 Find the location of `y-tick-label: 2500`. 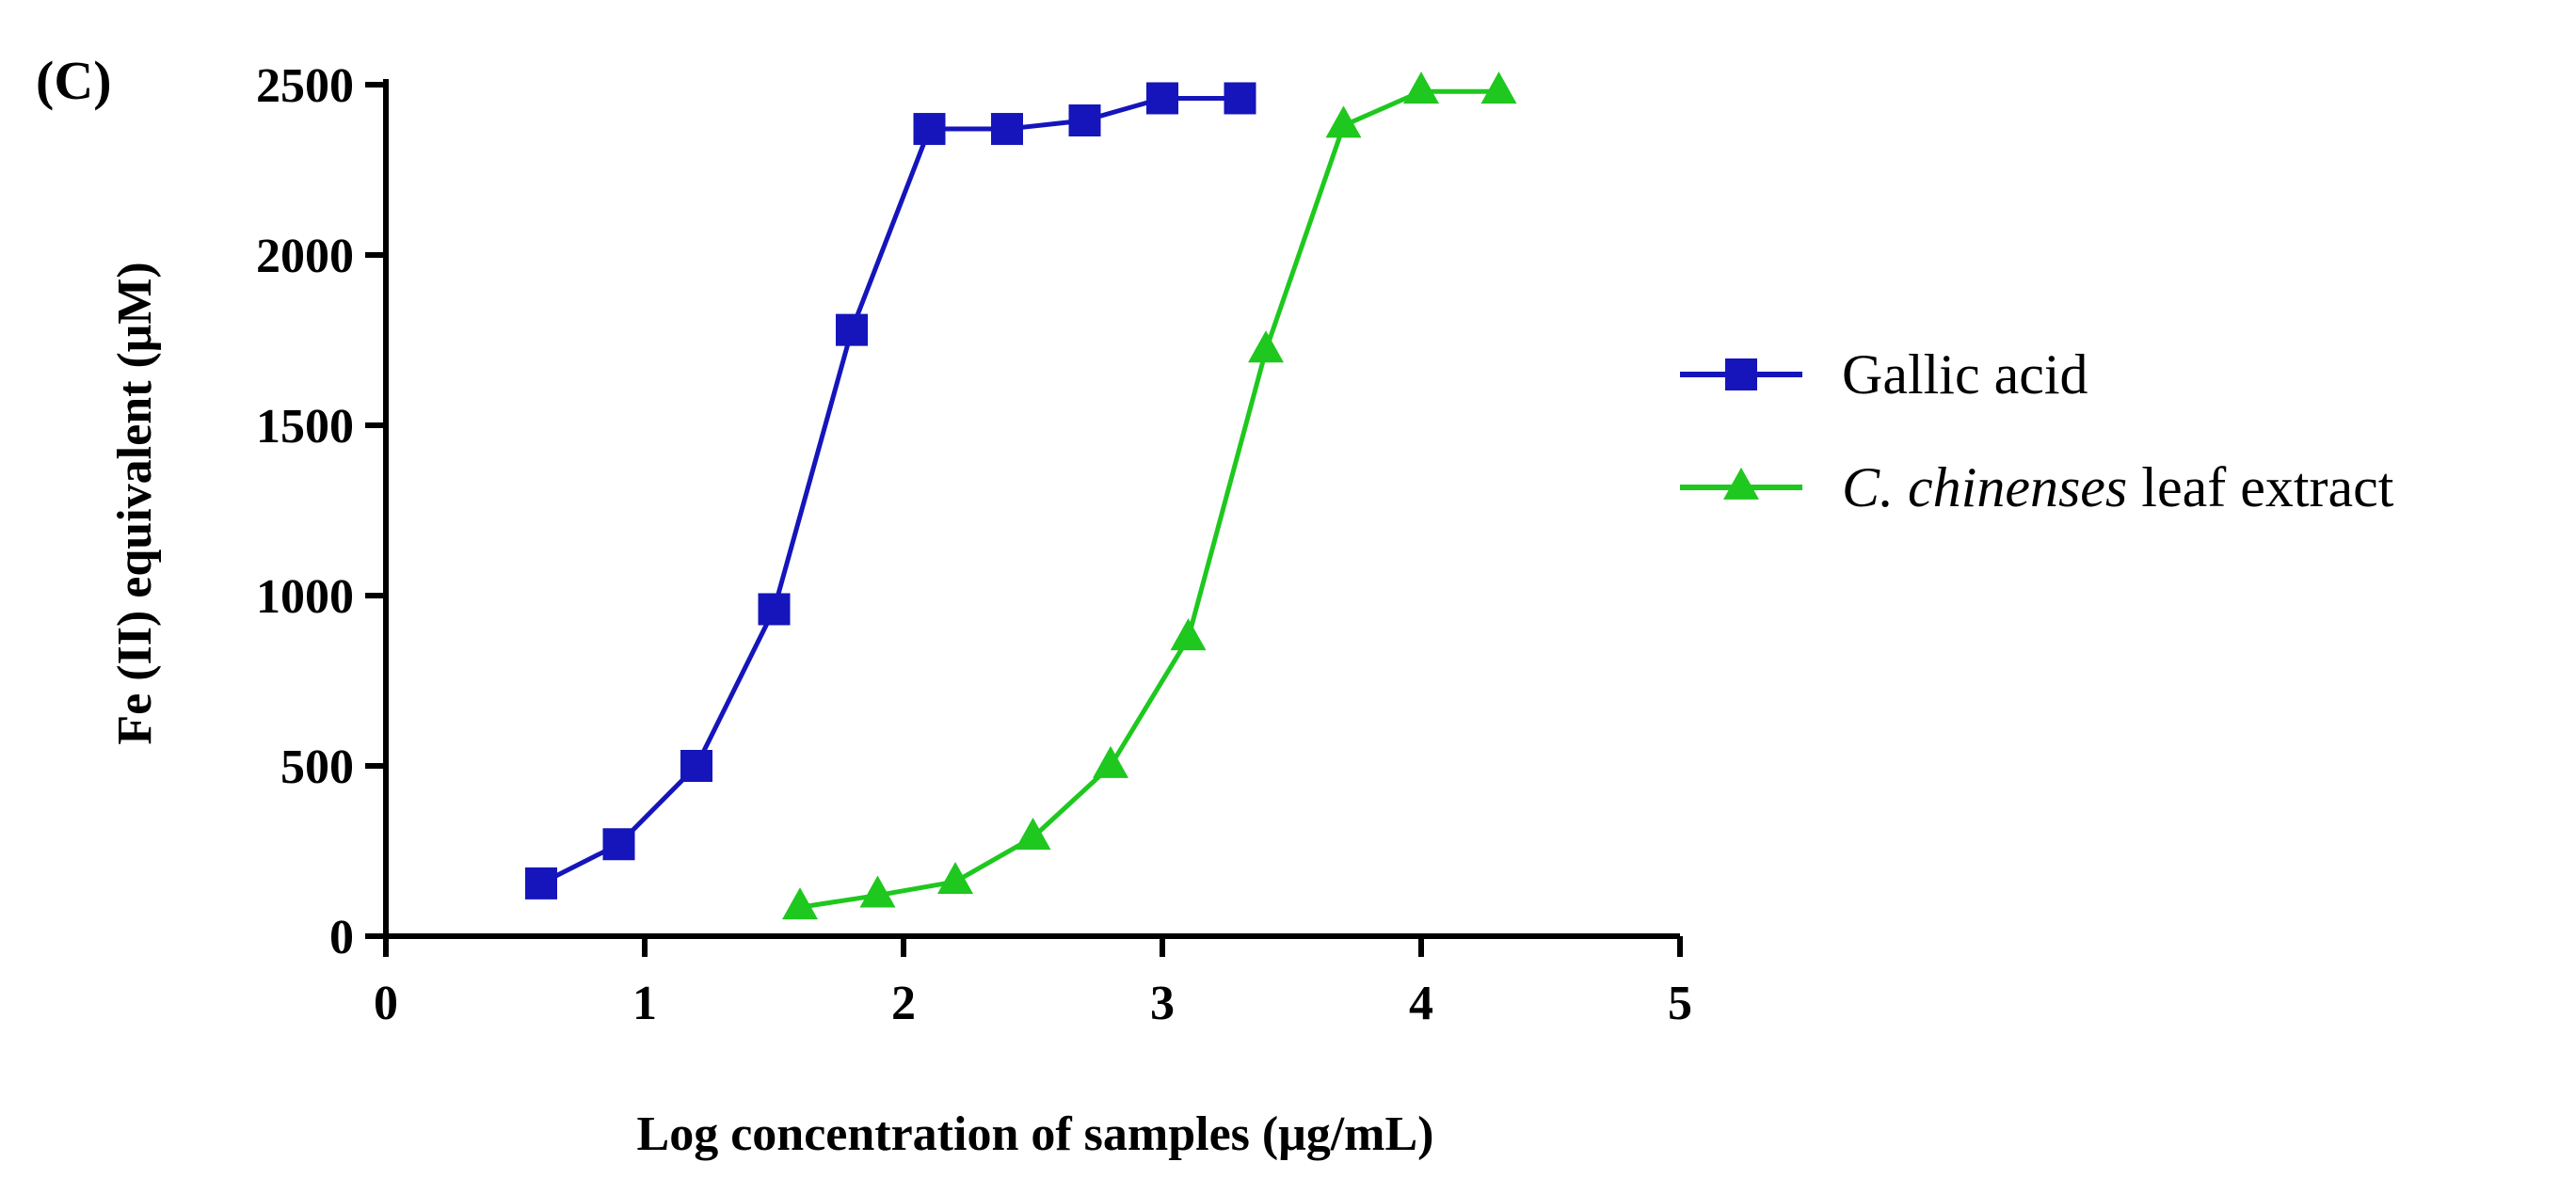

y-tick-label: 2500 is located at coordinates (305, 86).